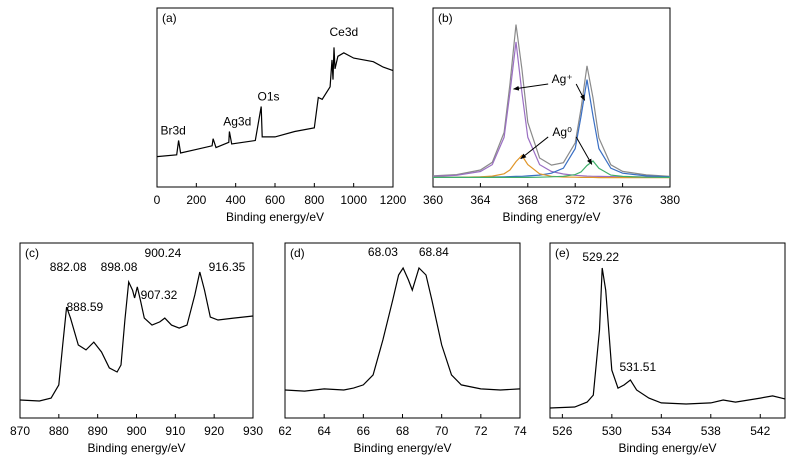 Image resolution: width=806 pixels, height=471 pixels. What do you see at coordinates (172, 131) in the screenshot?
I see `peak-annotation: Br3d` at bounding box center [172, 131].